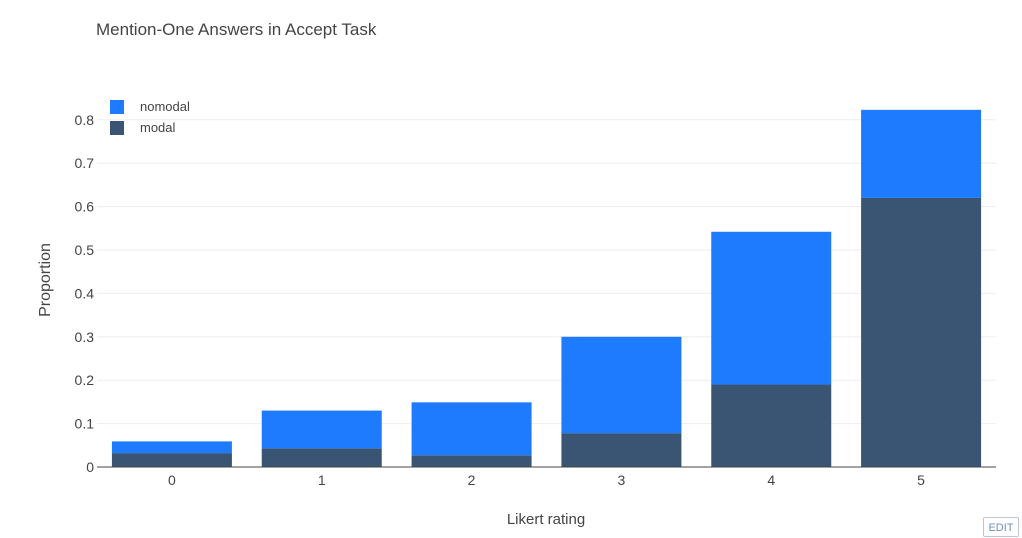 The width and height of the screenshot is (1022, 538). I want to click on y-tick-label: 0.6, so click(85, 207).